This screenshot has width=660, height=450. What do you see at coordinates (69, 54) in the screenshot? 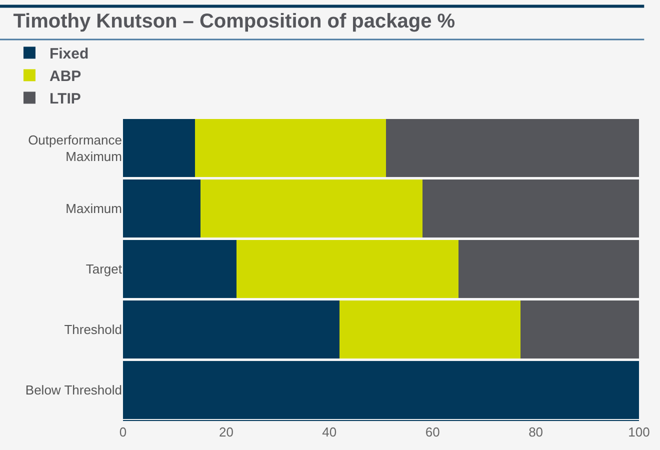
I see `legend-label: Fixed` at bounding box center [69, 54].